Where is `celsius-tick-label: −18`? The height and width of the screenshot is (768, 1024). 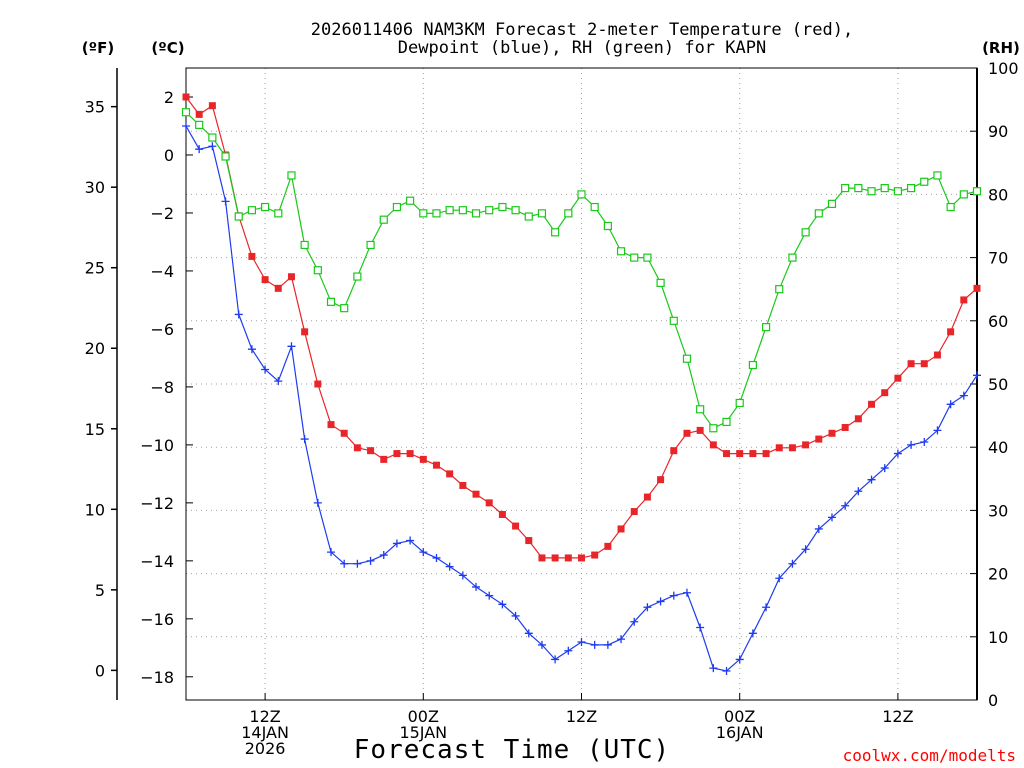
celsius-tick-label: −18 is located at coordinates (157, 677).